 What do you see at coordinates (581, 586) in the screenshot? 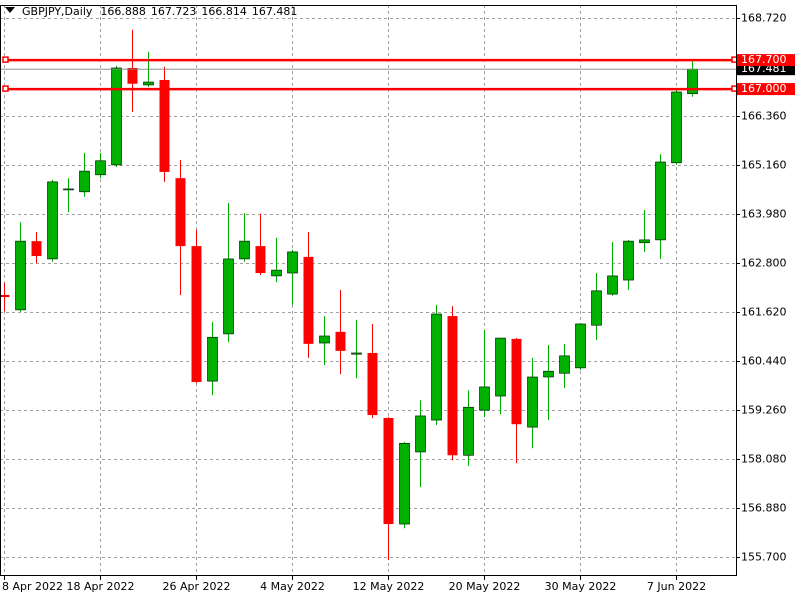
I see `x-tick-label: 30 May 2022` at bounding box center [581, 586].